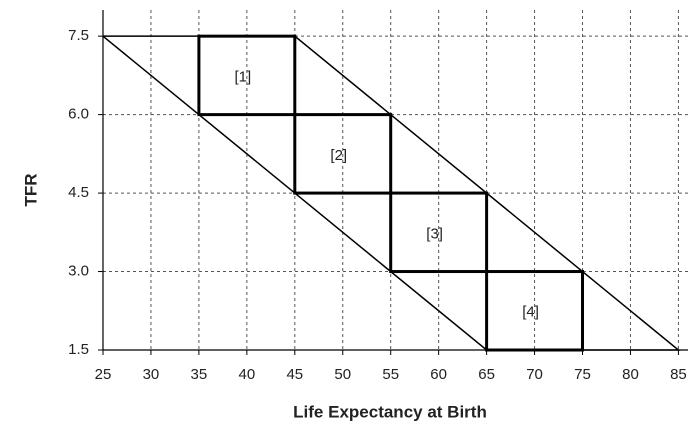 This screenshot has height=430, width=691. I want to click on x-axis-title: Life Expectancy at Birth, so click(390, 411).